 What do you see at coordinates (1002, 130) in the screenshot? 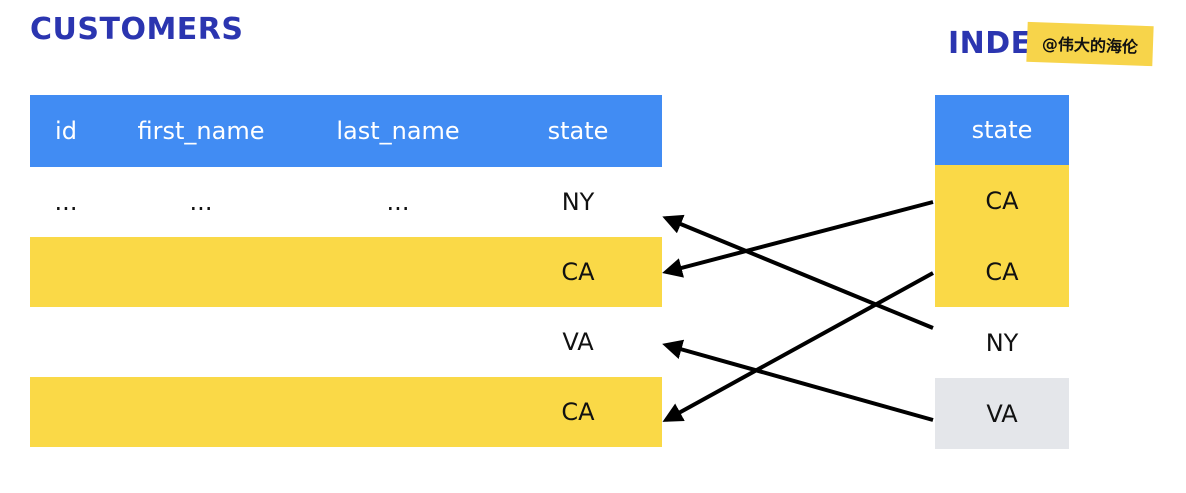
I see `index-header: state` at bounding box center [1002, 130].